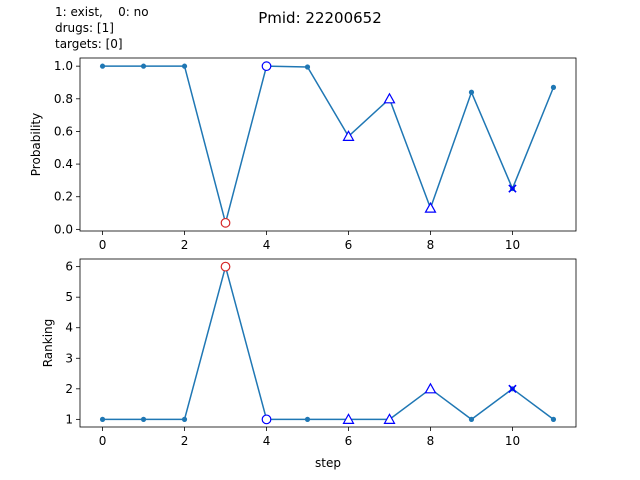 The height and width of the screenshot is (480, 640). I want to click on subplot-2-ytick-label: 6, so click(69, 267).